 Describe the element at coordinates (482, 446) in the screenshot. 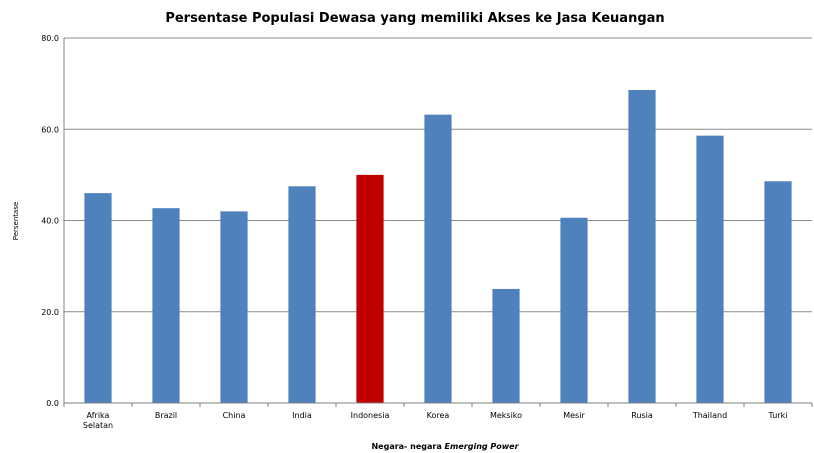

I see `x-axis-label-emphasis: Emerging Power` at that location.